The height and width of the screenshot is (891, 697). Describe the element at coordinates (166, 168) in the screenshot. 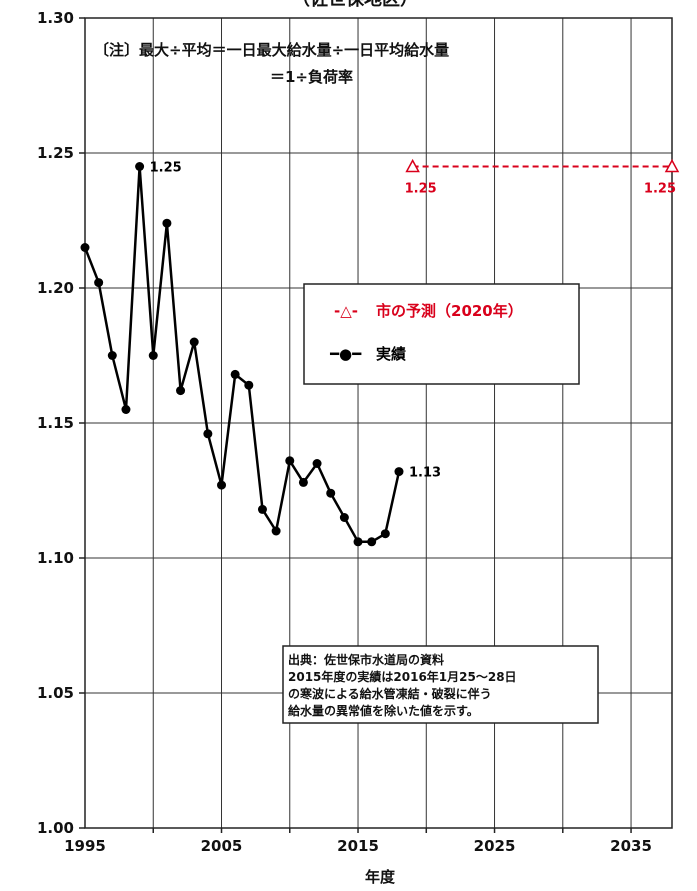

I see `data-label-0: 1.25` at that location.